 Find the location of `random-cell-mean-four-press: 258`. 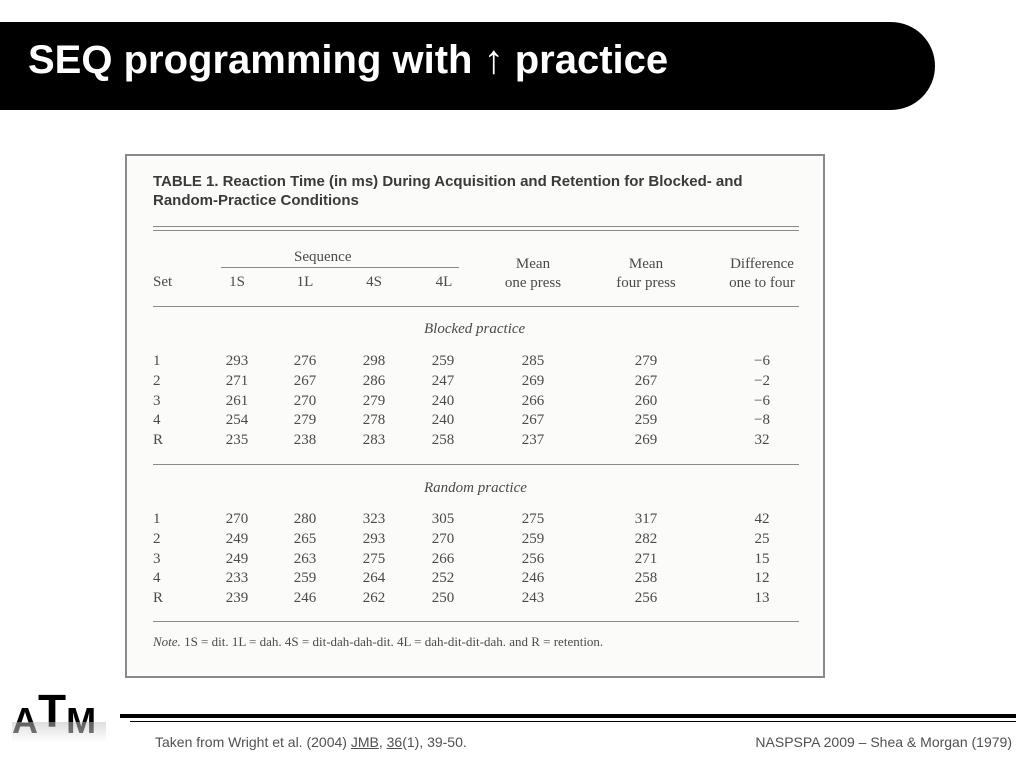

random-cell-mean-four-press: 258 is located at coordinates (646, 578).